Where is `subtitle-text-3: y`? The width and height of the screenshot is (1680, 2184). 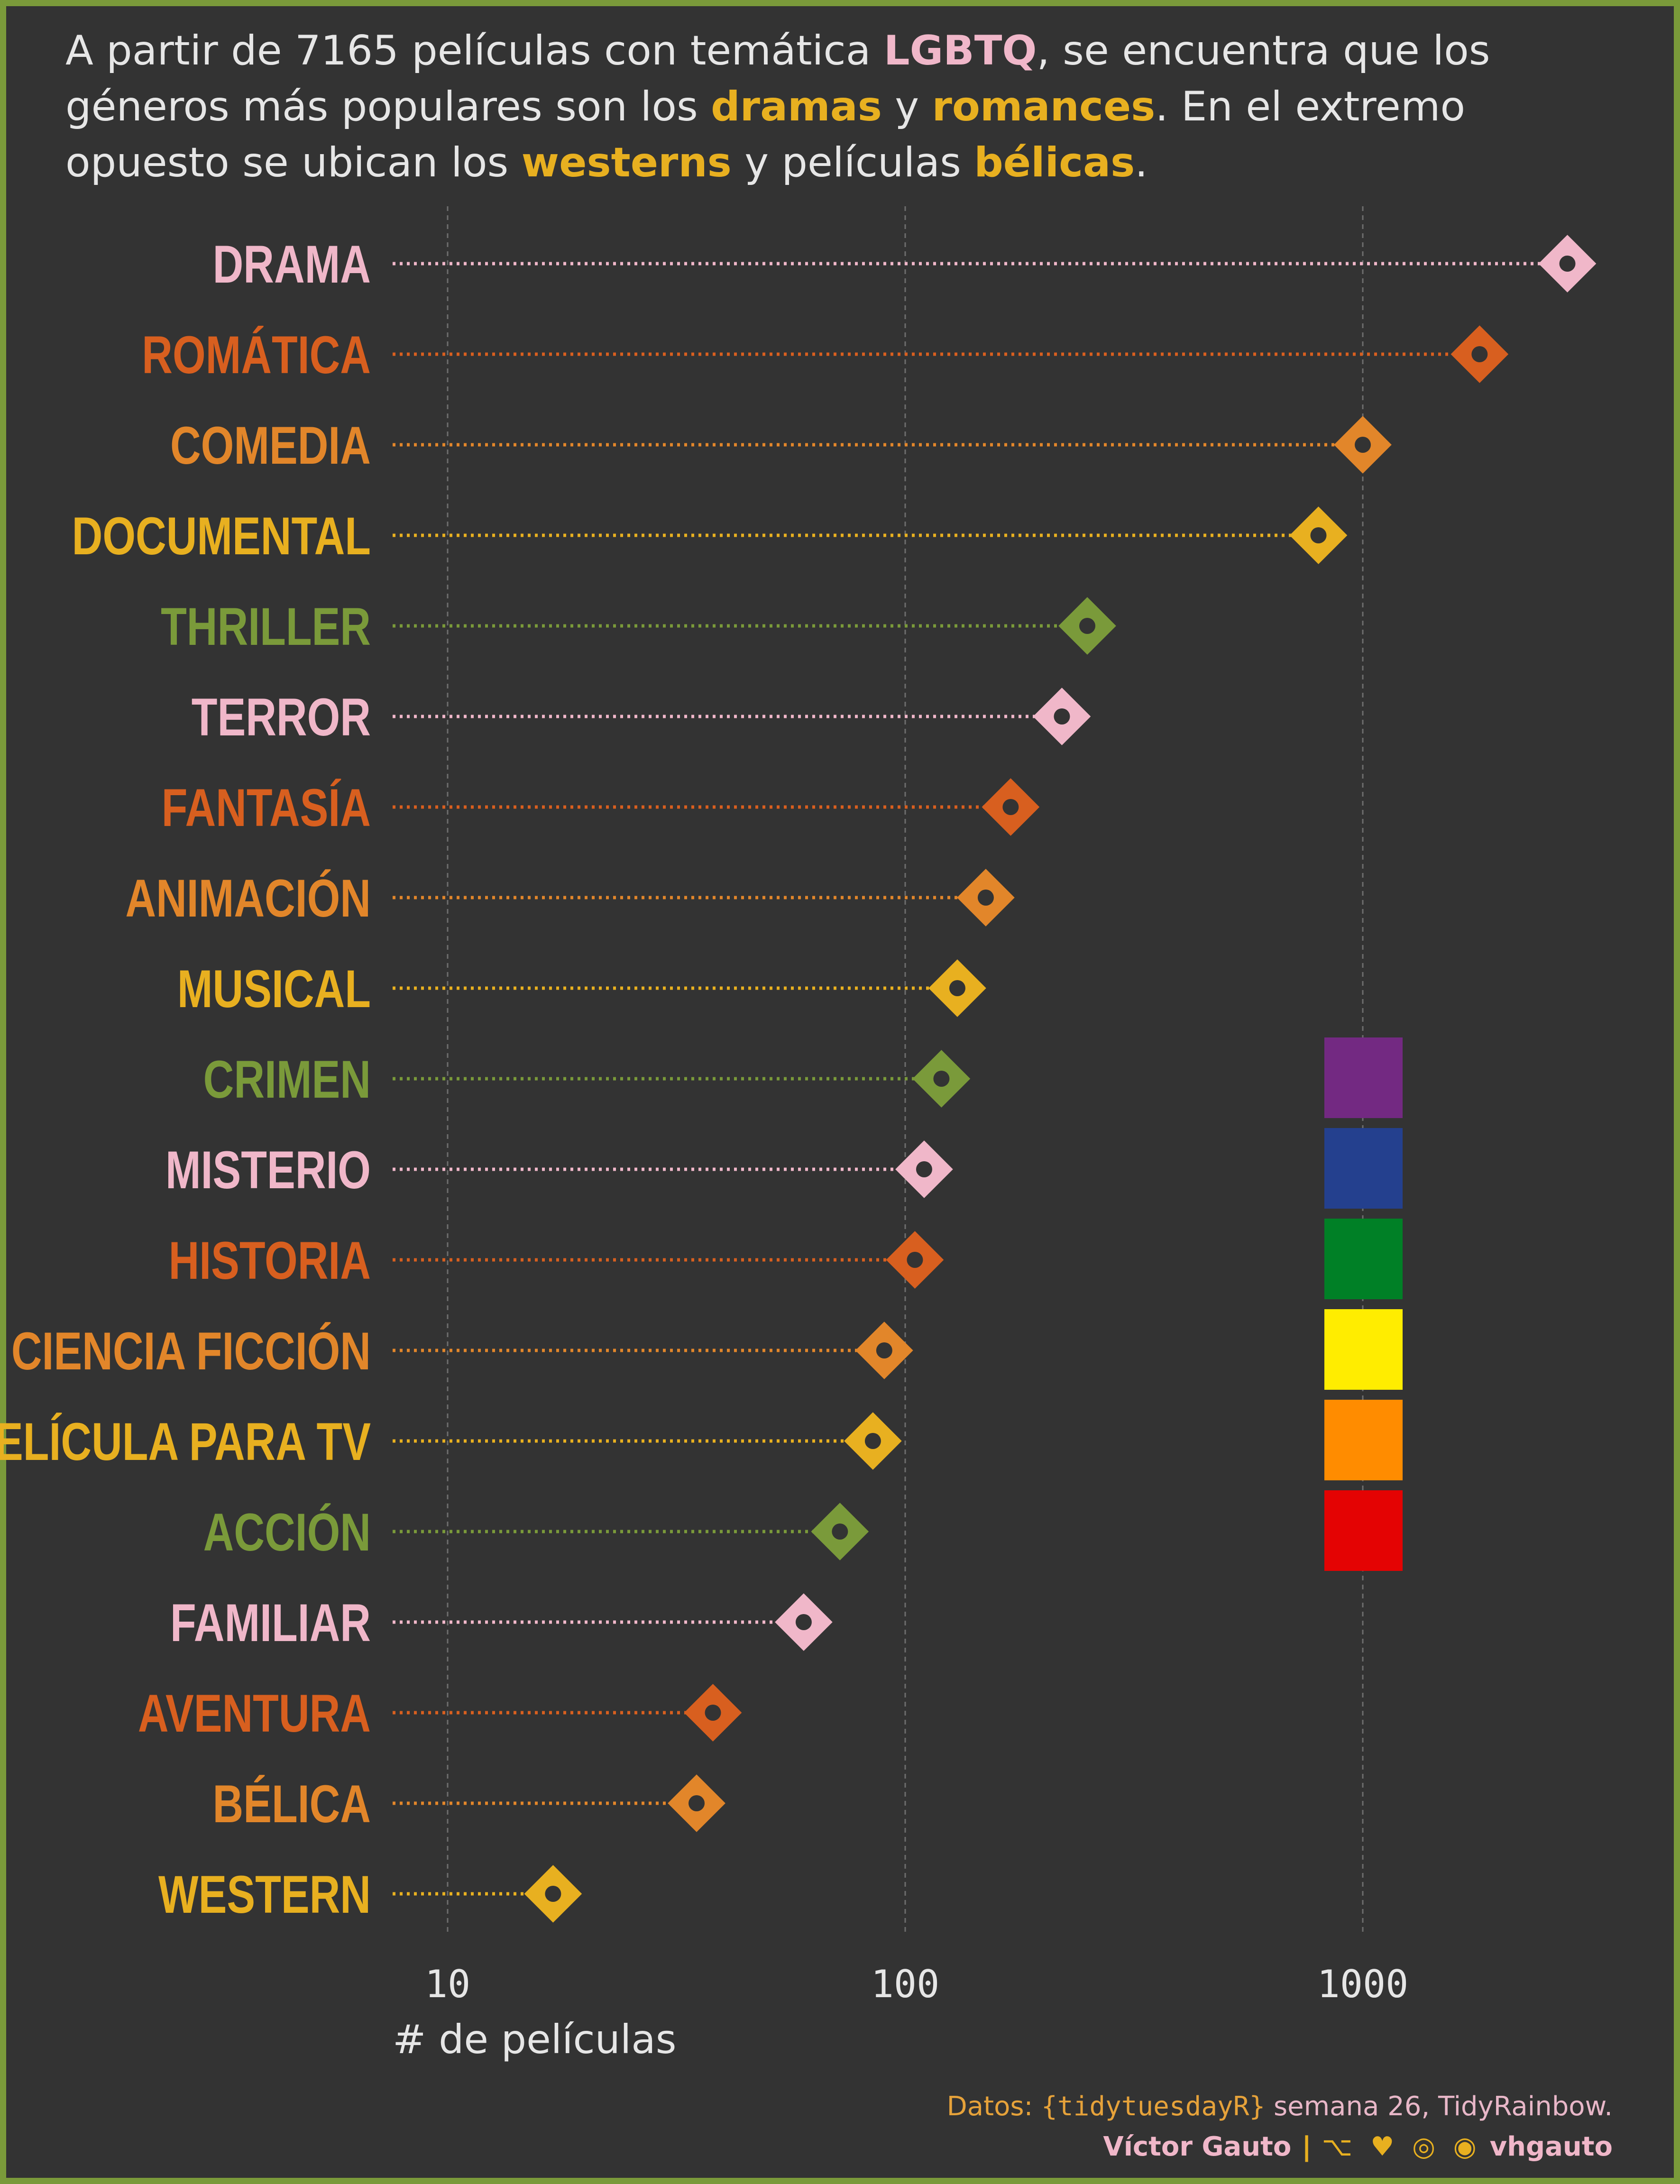
subtitle-text-3: y is located at coordinates (906, 106).